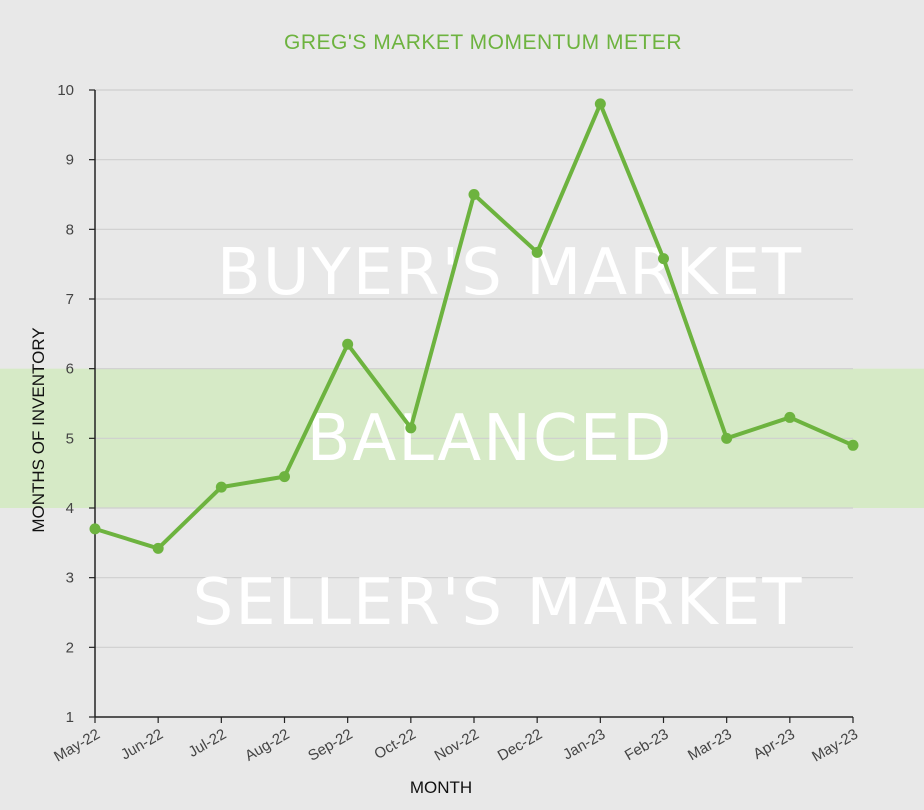 This screenshot has height=810, width=924. What do you see at coordinates (70, 160) in the screenshot?
I see `y-tick-label: 9` at bounding box center [70, 160].